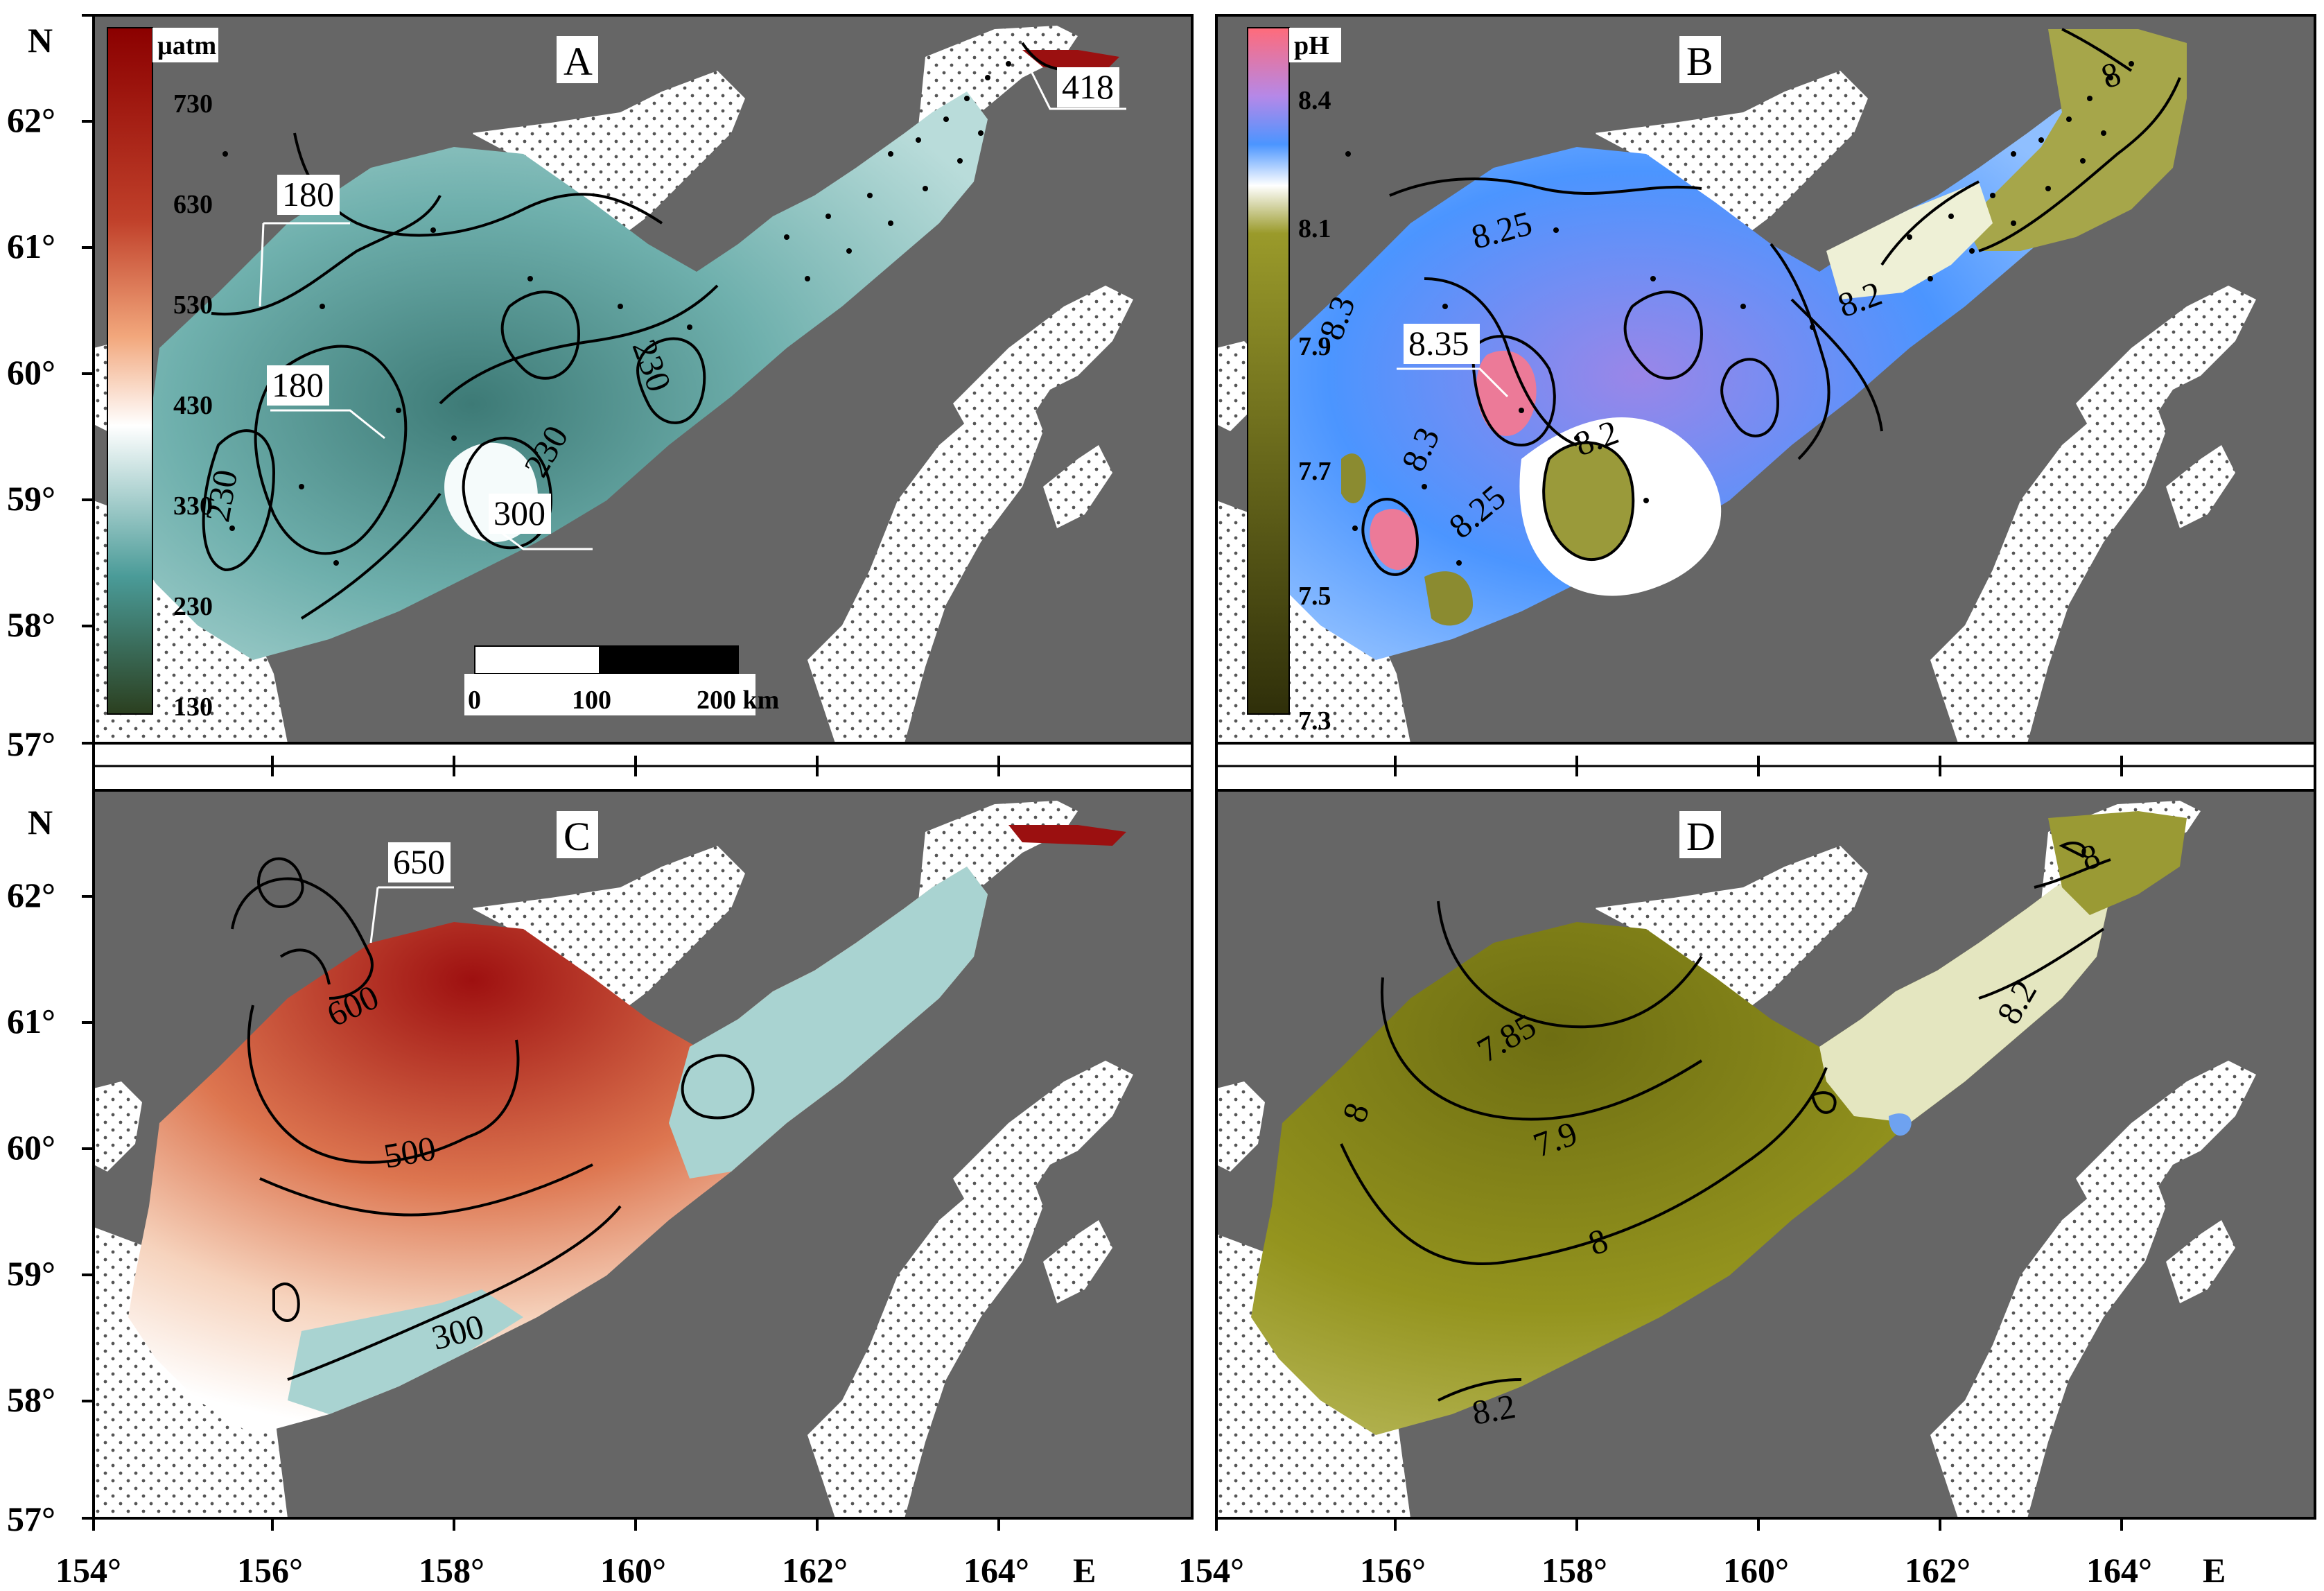 The width and height of the screenshot is (2324, 1591). Describe the element at coordinates (1900, 1125) in the screenshot. I see `blue-spot` at that location.